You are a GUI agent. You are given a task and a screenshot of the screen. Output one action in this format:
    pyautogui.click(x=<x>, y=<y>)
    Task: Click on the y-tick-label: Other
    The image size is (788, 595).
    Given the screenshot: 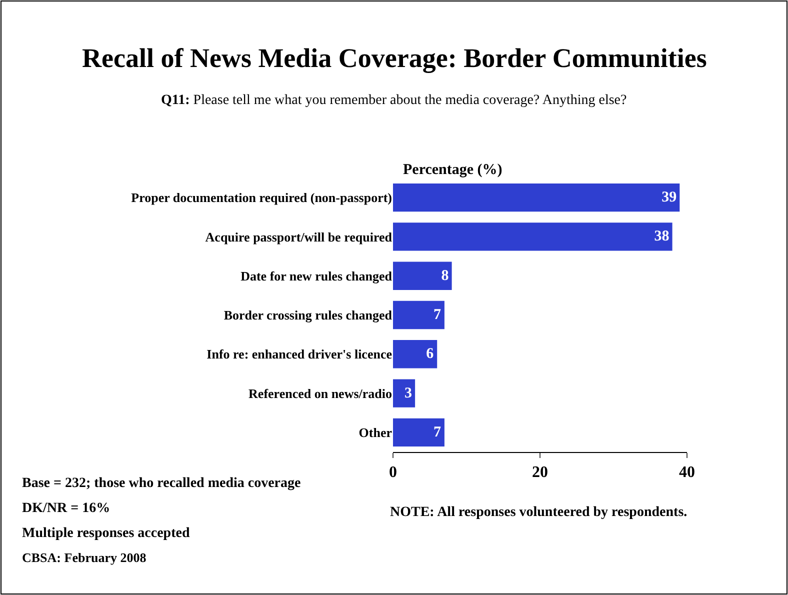 What is the action you would take?
    pyautogui.click(x=375, y=432)
    